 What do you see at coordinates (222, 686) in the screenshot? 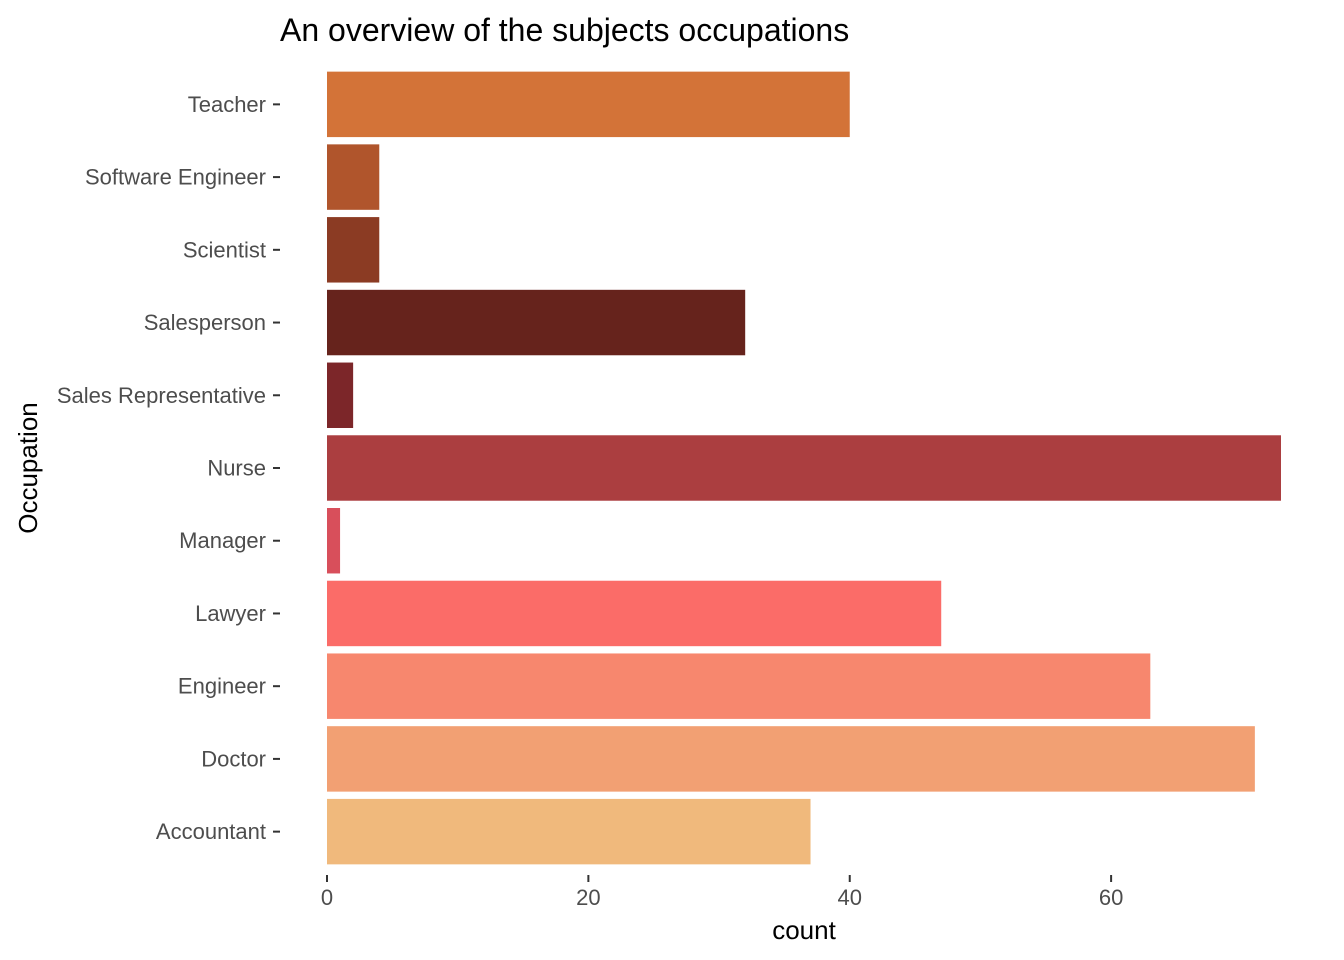
I see `y-tick-label: Engineer` at bounding box center [222, 686].